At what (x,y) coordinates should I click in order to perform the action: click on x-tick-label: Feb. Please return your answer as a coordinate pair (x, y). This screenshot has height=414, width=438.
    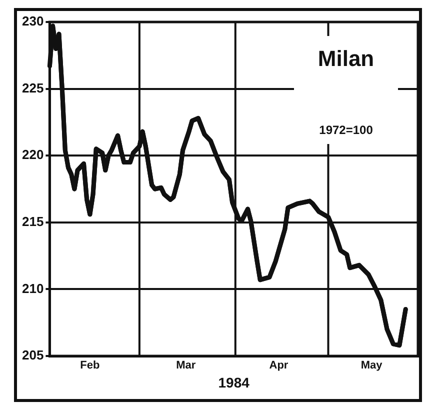
    Looking at the image, I should click on (90, 366).